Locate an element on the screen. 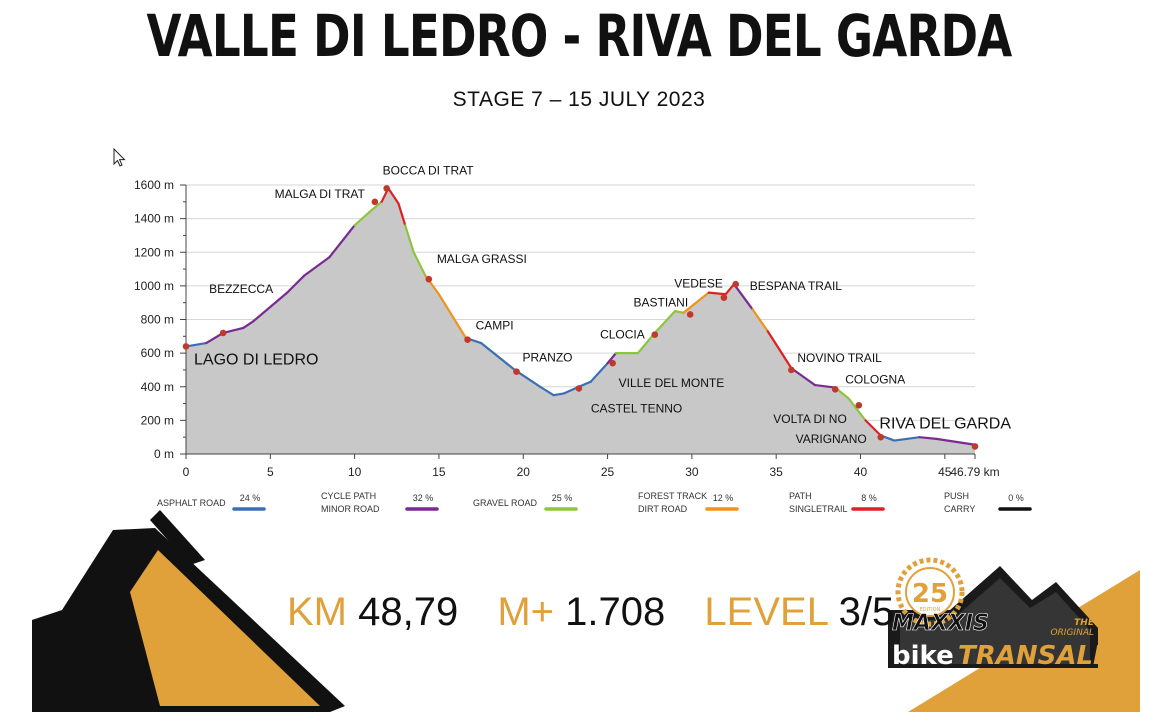 This screenshot has height=724, width=1158. legend-label: FOREST TRACK is located at coordinates (672, 496).